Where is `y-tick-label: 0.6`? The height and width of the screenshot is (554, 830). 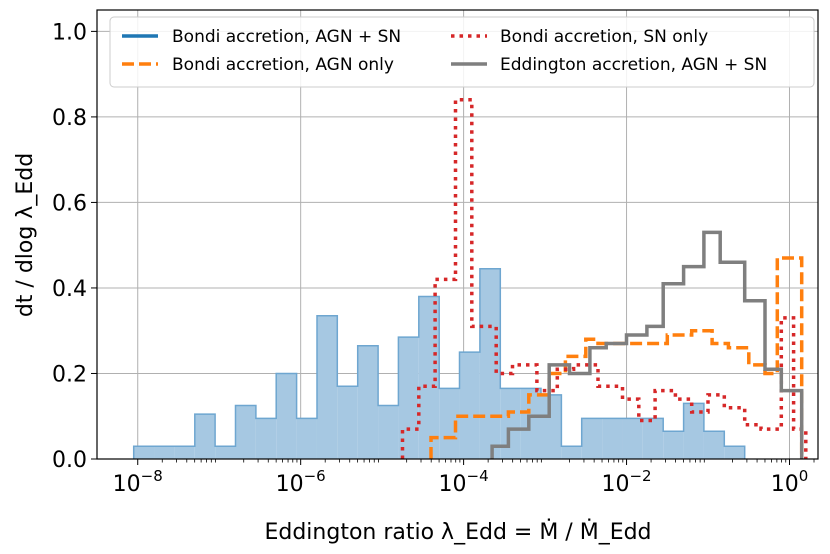 y-tick-label: 0.6 is located at coordinates (69, 203).